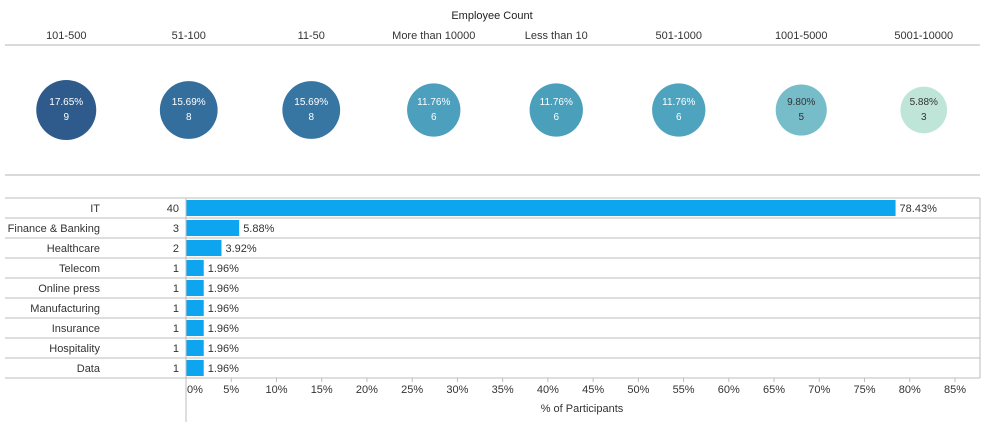  What do you see at coordinates (491, 16) in the screenshot?
I see `employee-count-title: Employee Count` at bounding box center [491, 16].